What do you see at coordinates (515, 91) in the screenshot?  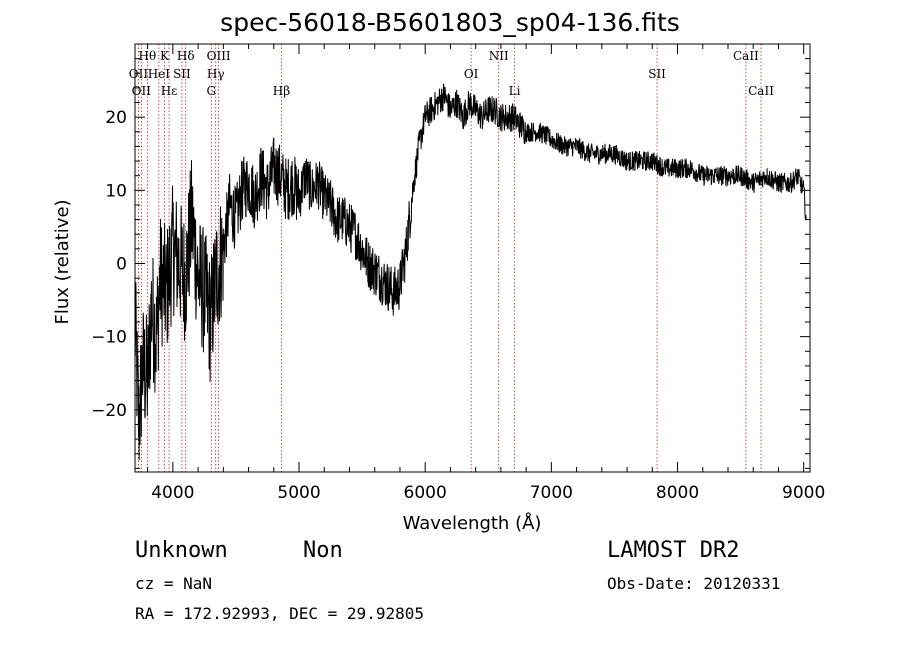 I see `spectral-line-label: Li` at bounding box center [515, 91].